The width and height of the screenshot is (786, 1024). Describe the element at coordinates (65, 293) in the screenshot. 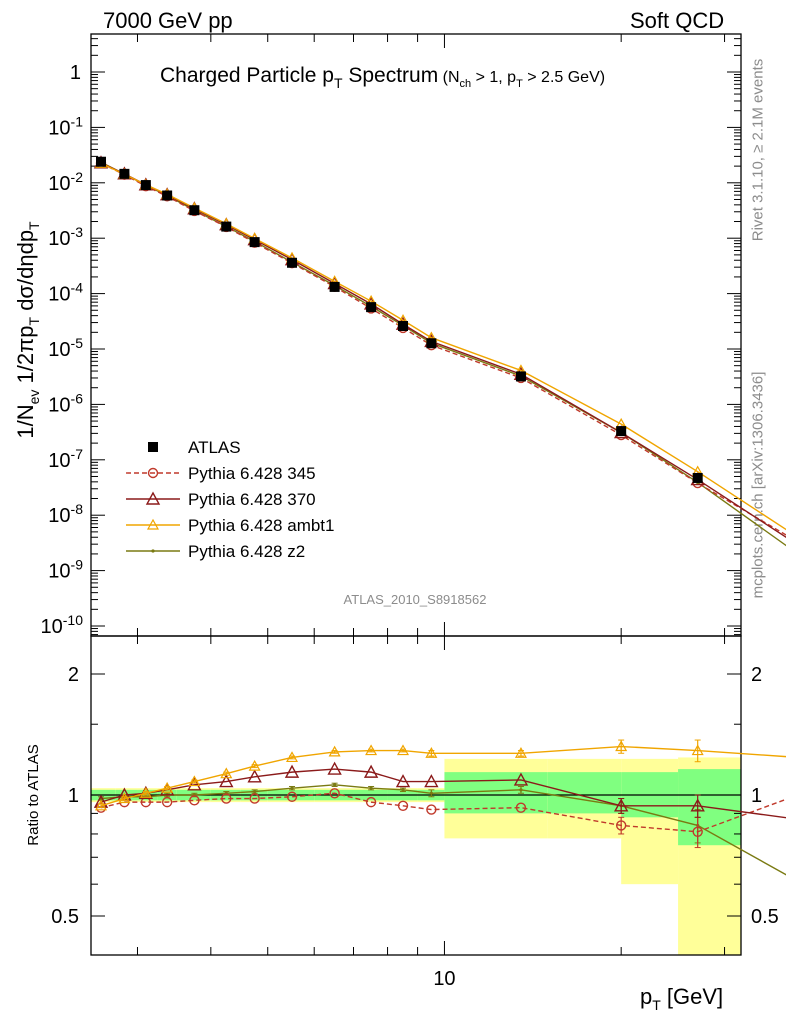

I see `main-y-tick-label: 10⁻⁴` at that location.